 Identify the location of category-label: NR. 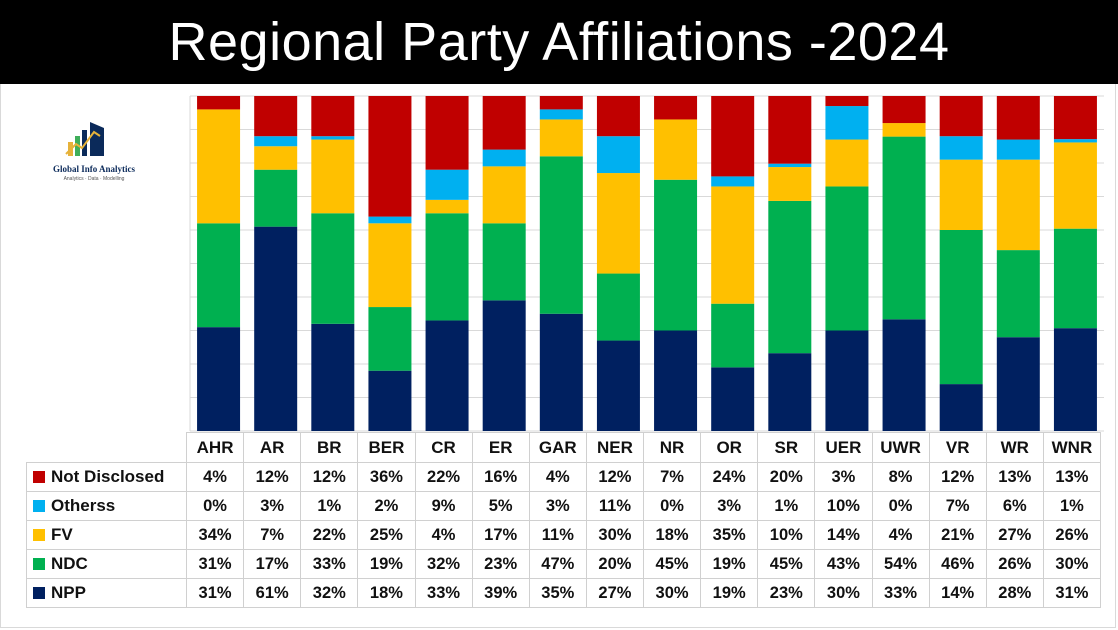
(672, 447).